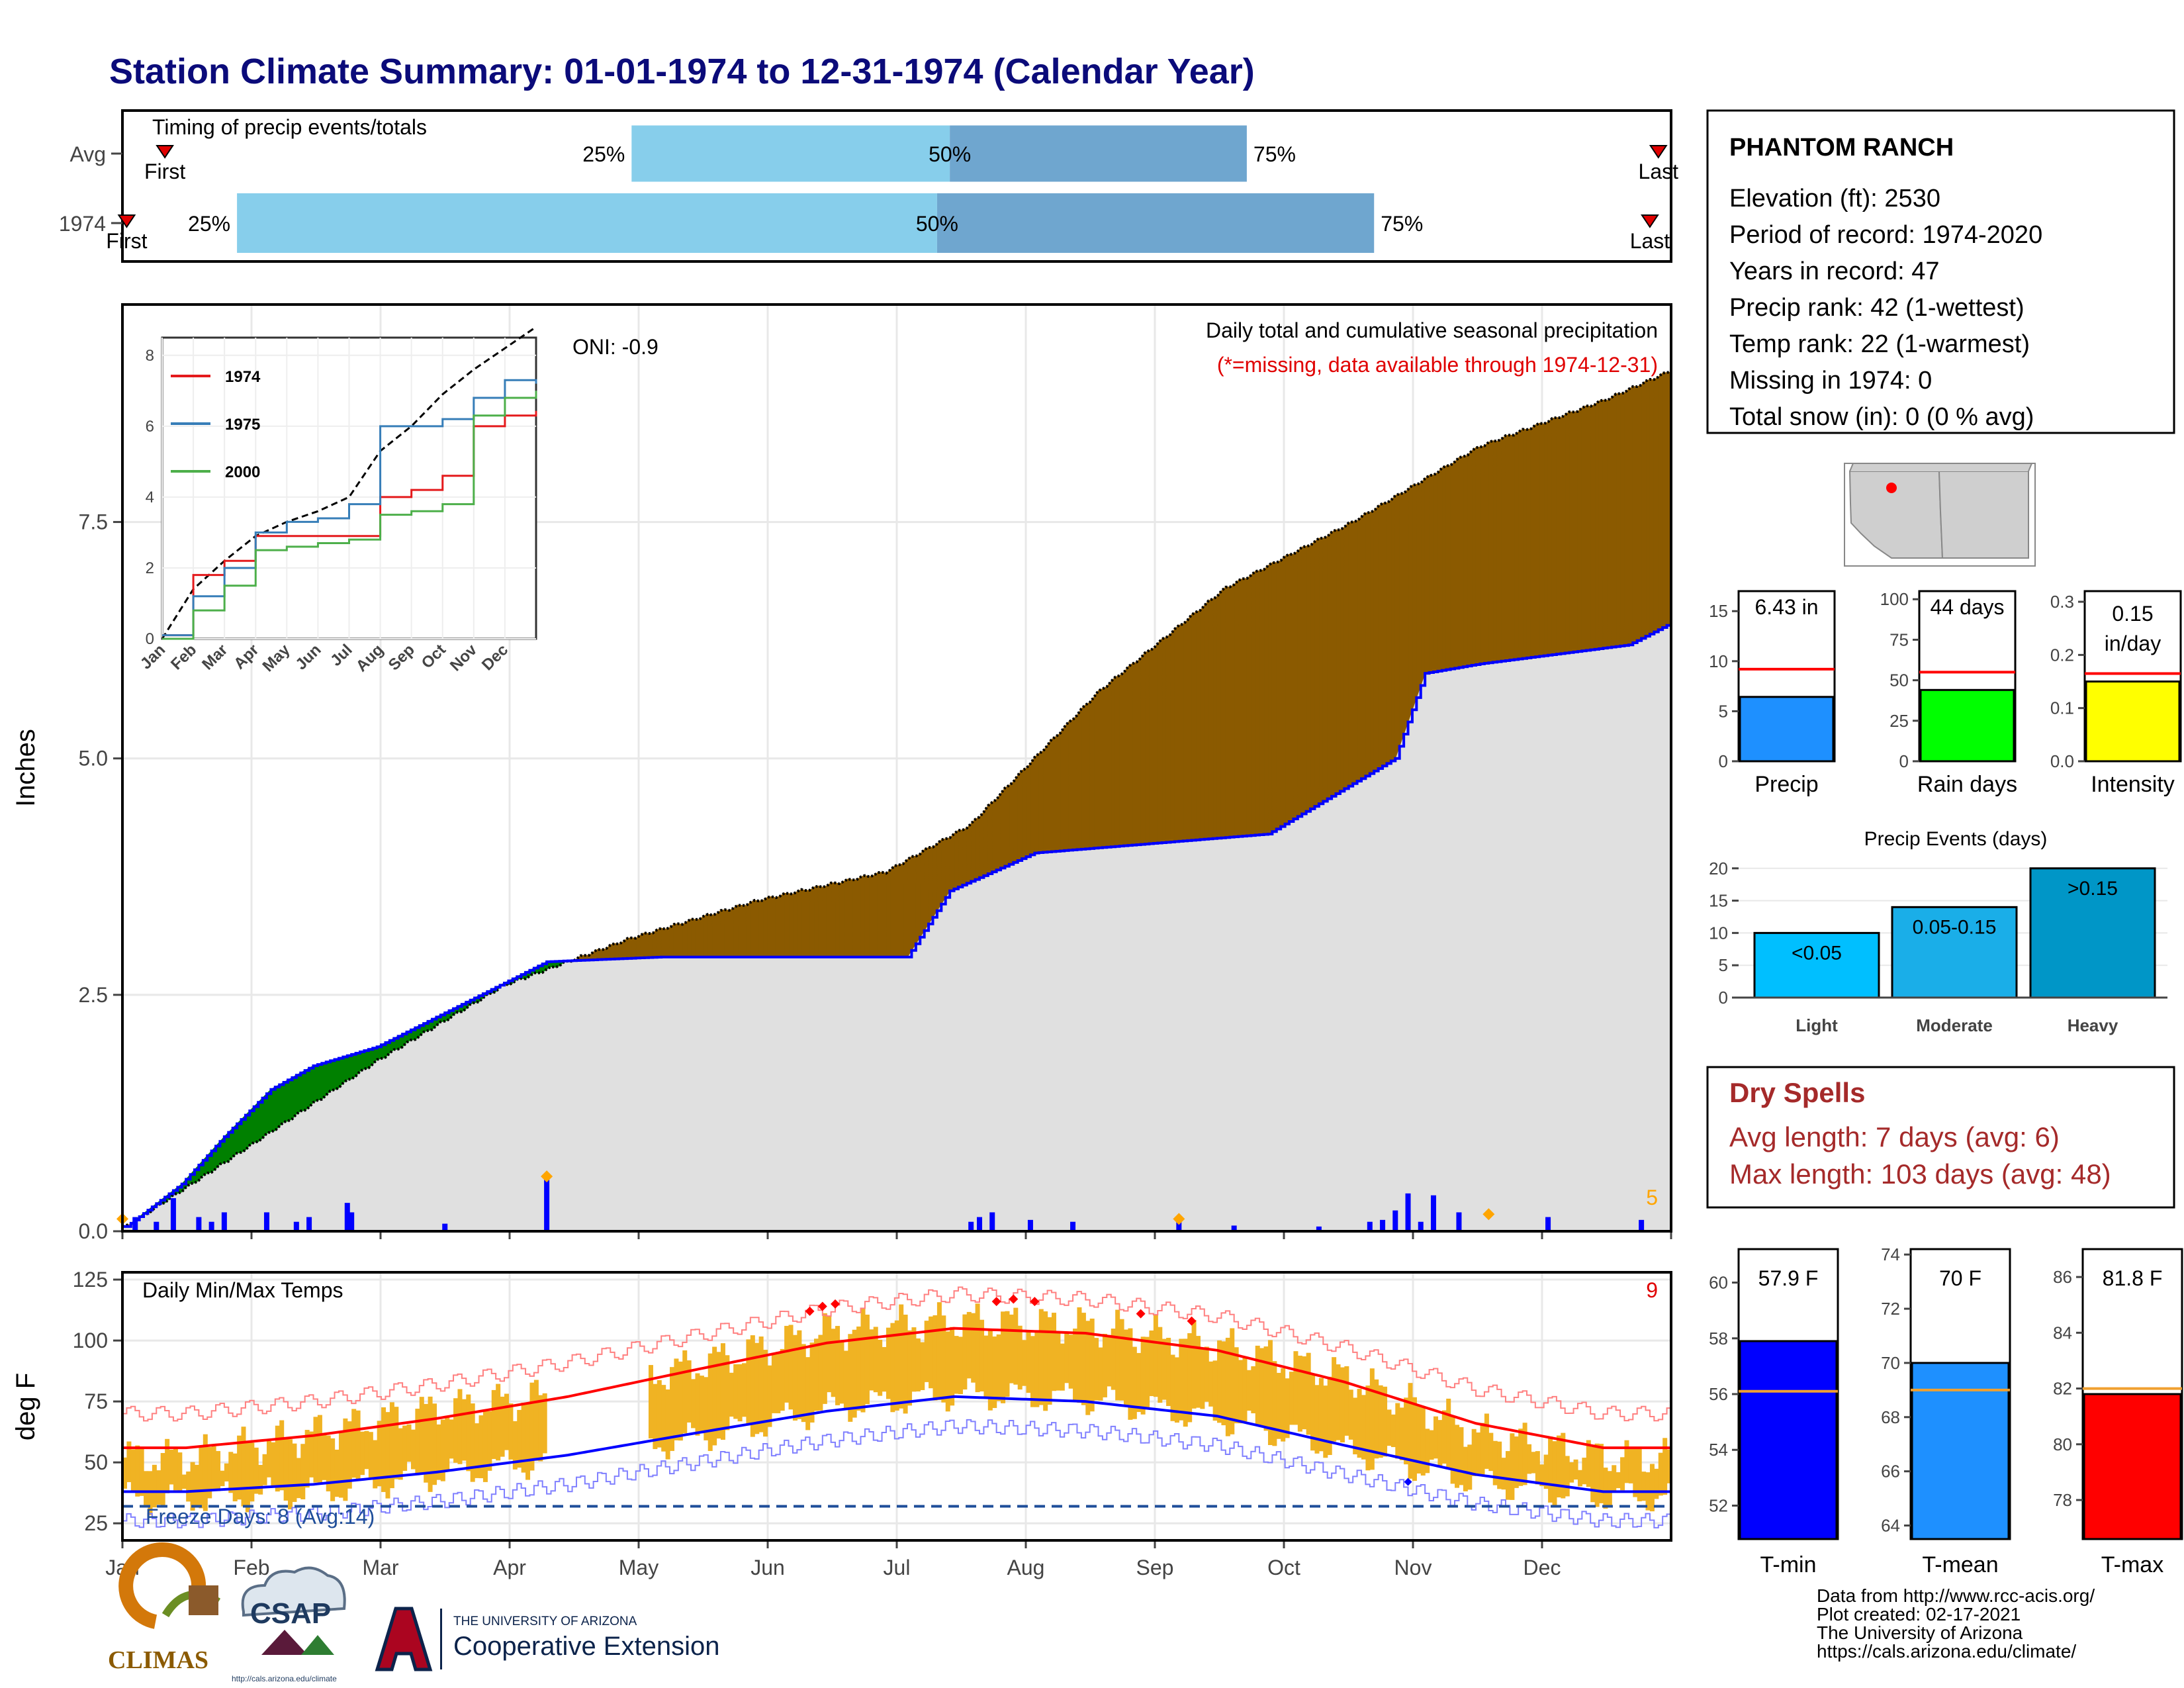 The image size is (2184, 1688). Describe the element at coordinates (1899, 680) in the screenshot. I see `summary-bar-tick-label: 50` at that location.